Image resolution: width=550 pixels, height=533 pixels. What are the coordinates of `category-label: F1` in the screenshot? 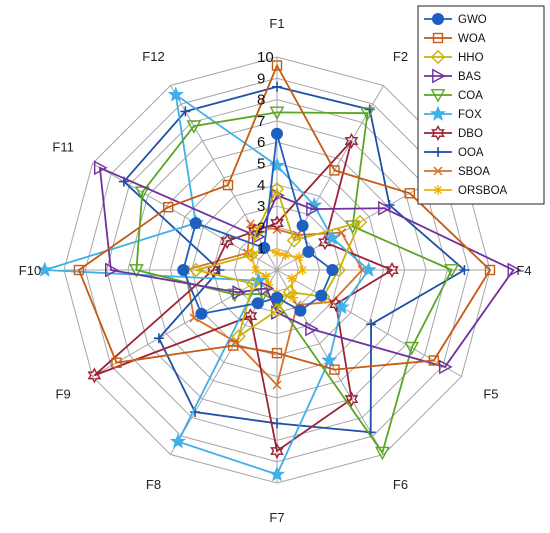 It's located at (276, 23).